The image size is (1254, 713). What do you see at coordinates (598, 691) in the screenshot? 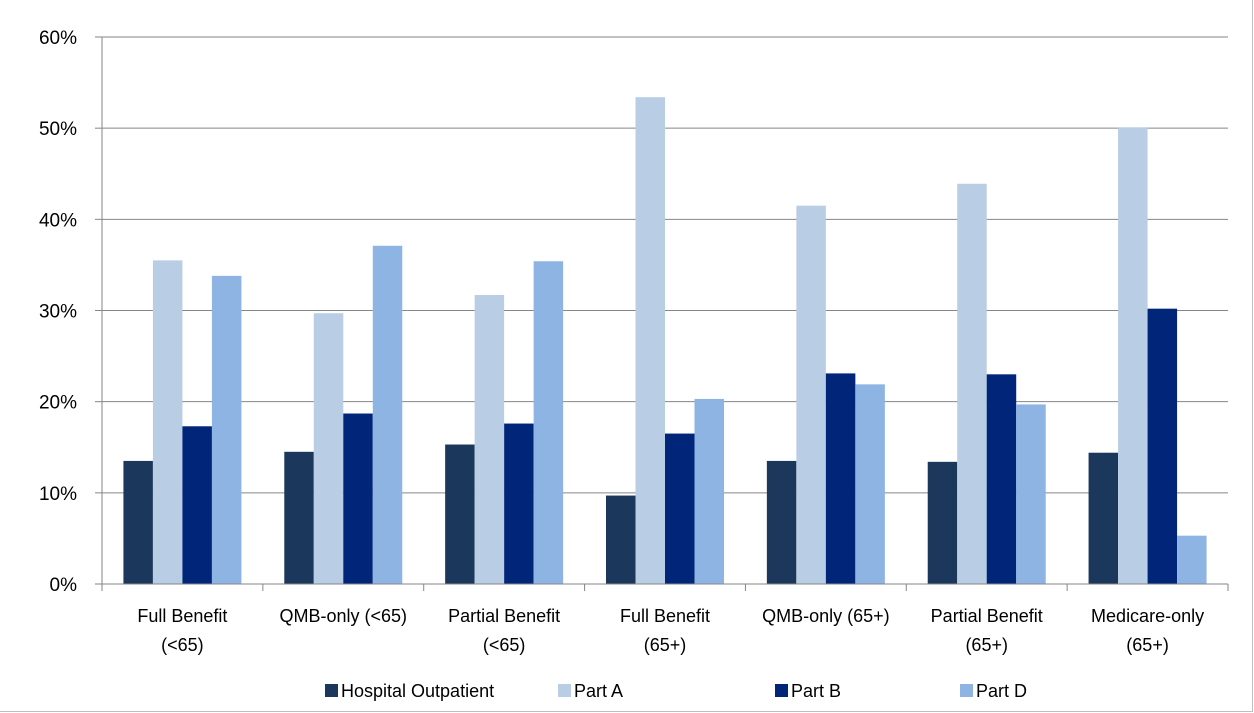
I see `legend-label: Part A` at bounding box center [598, 691].